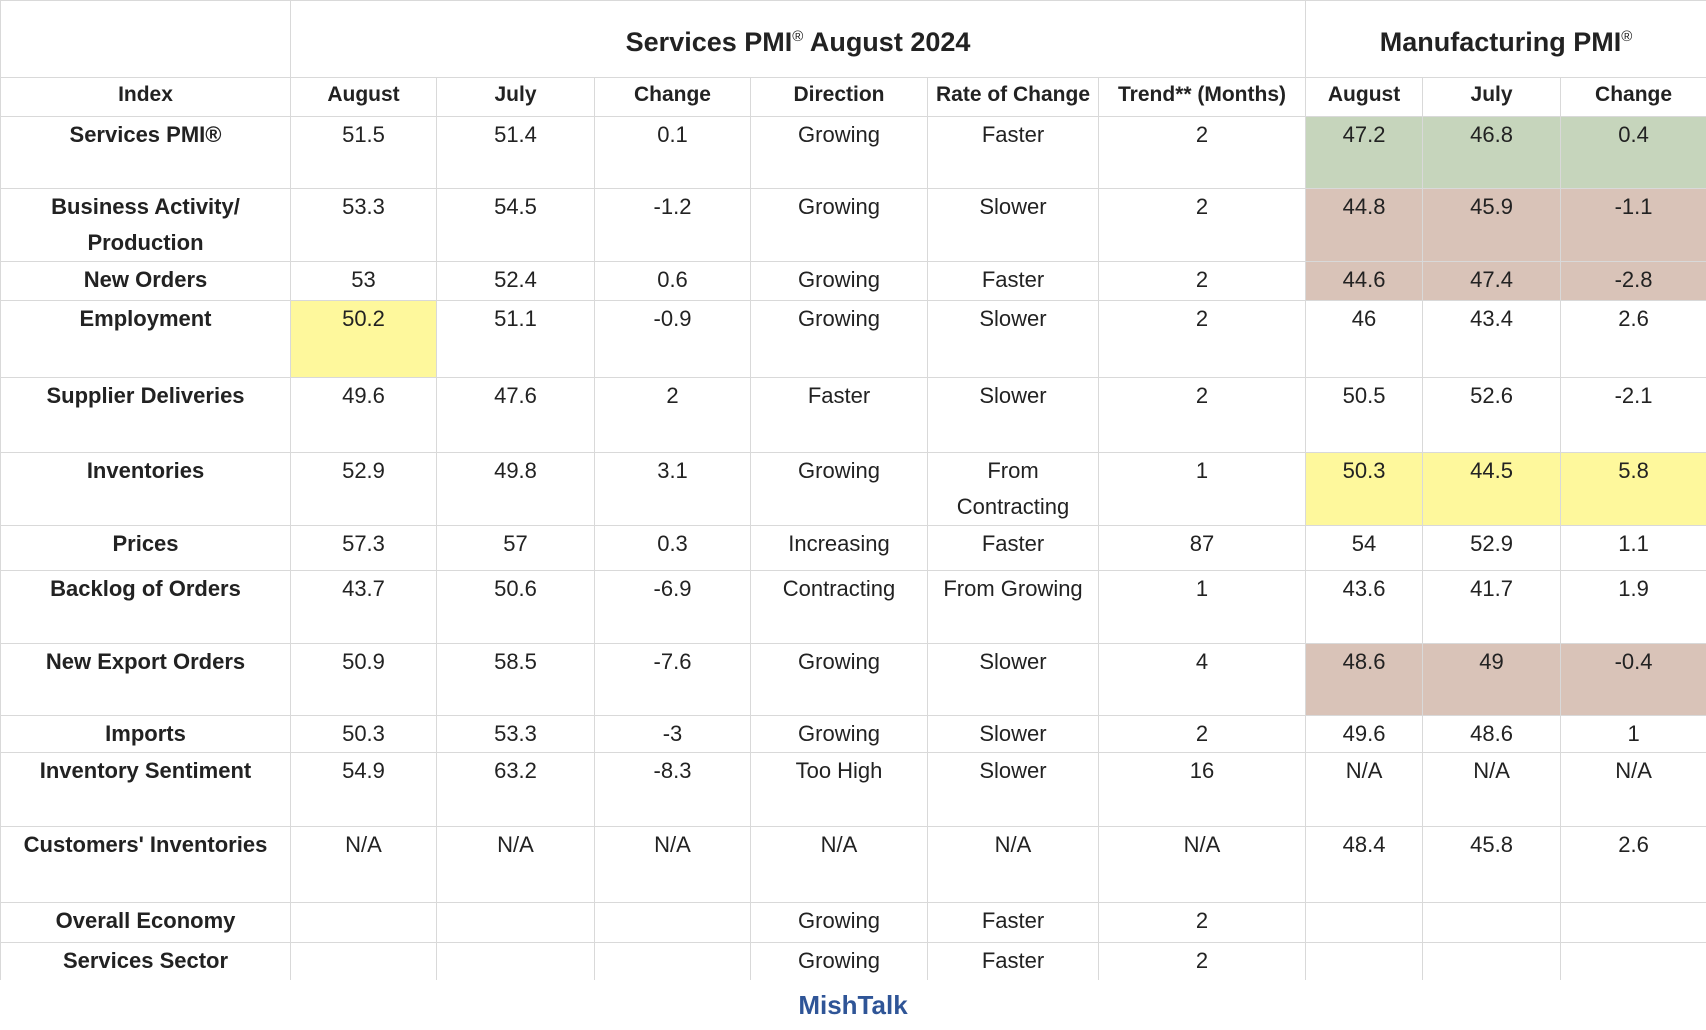 The width and height of the screenshot is (1706, 1030). Describe the element at coordinates (672, 97) in the screenshot. I see `column-header: Change` at that location.